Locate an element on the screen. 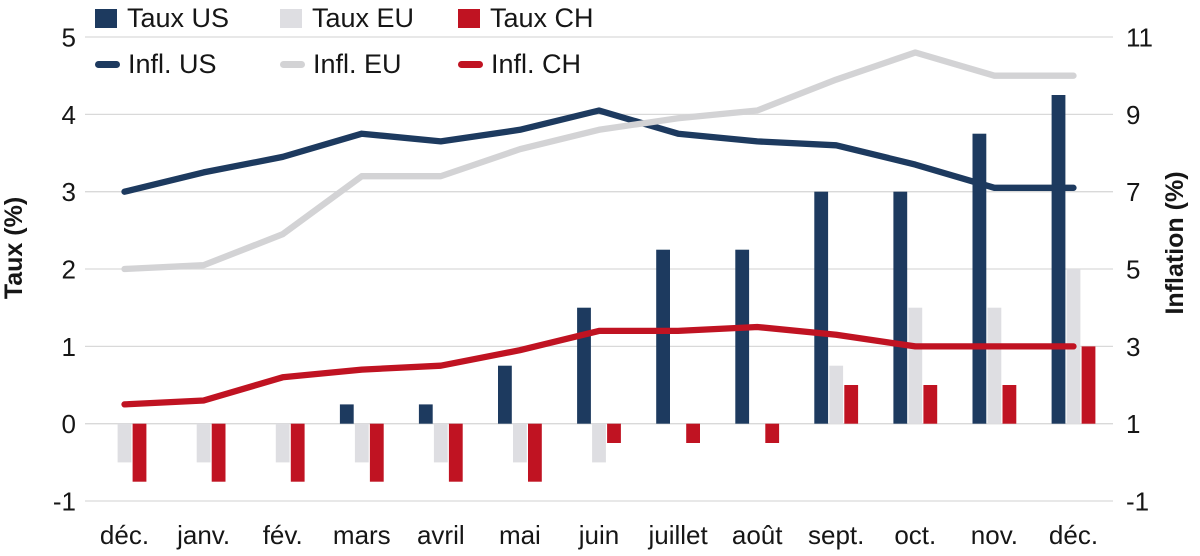 Image resolution: width=1200 pixels, height=556 pixels. right-tick-label: -1 is located at coordinates (1137, 502).